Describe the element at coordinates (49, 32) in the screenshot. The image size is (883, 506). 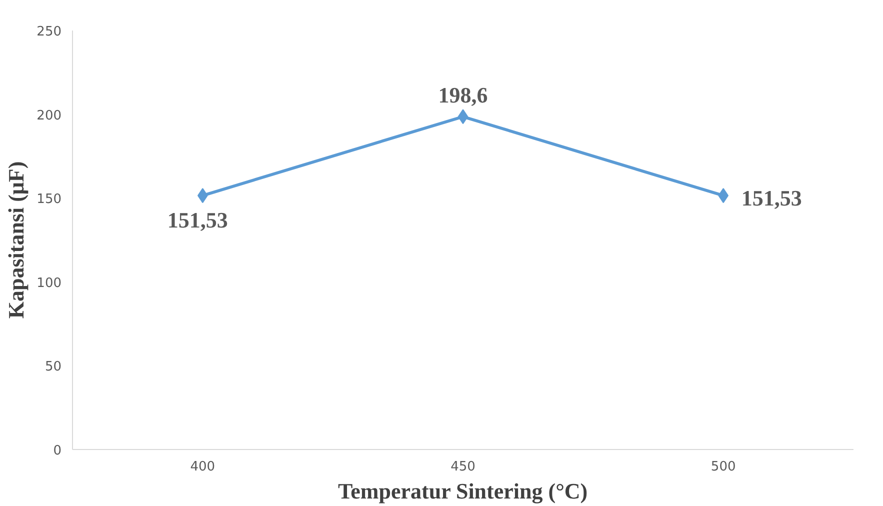
I see `y-tick-label: 250` at that location.